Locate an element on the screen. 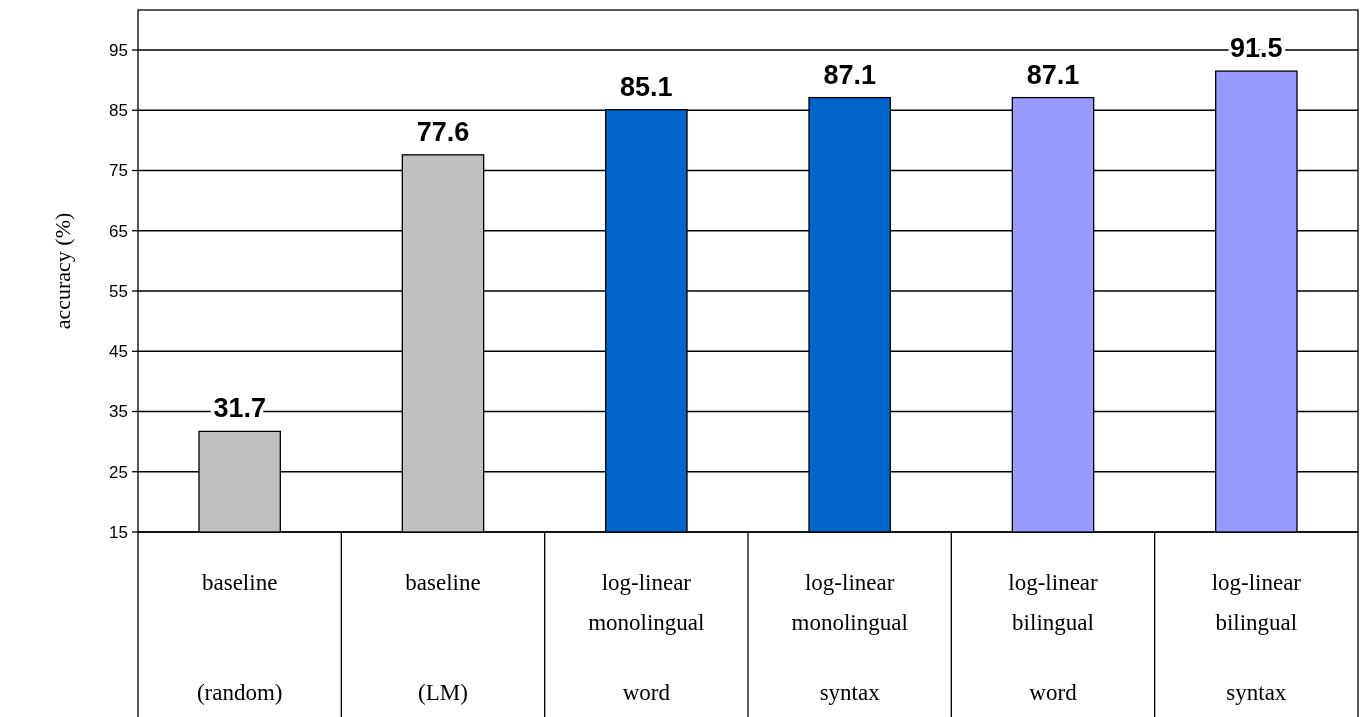  data-label: 77.6 is located at coordinates (443, 131).